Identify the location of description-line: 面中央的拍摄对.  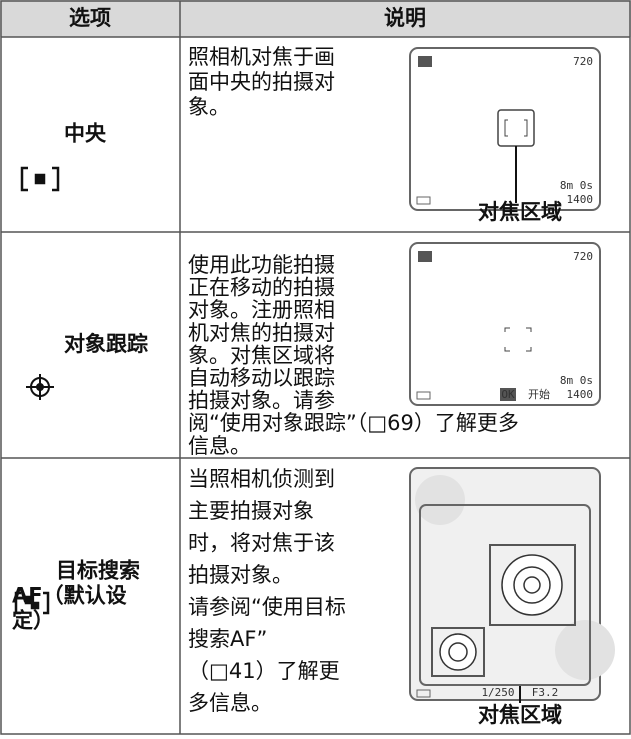
(261, 82).